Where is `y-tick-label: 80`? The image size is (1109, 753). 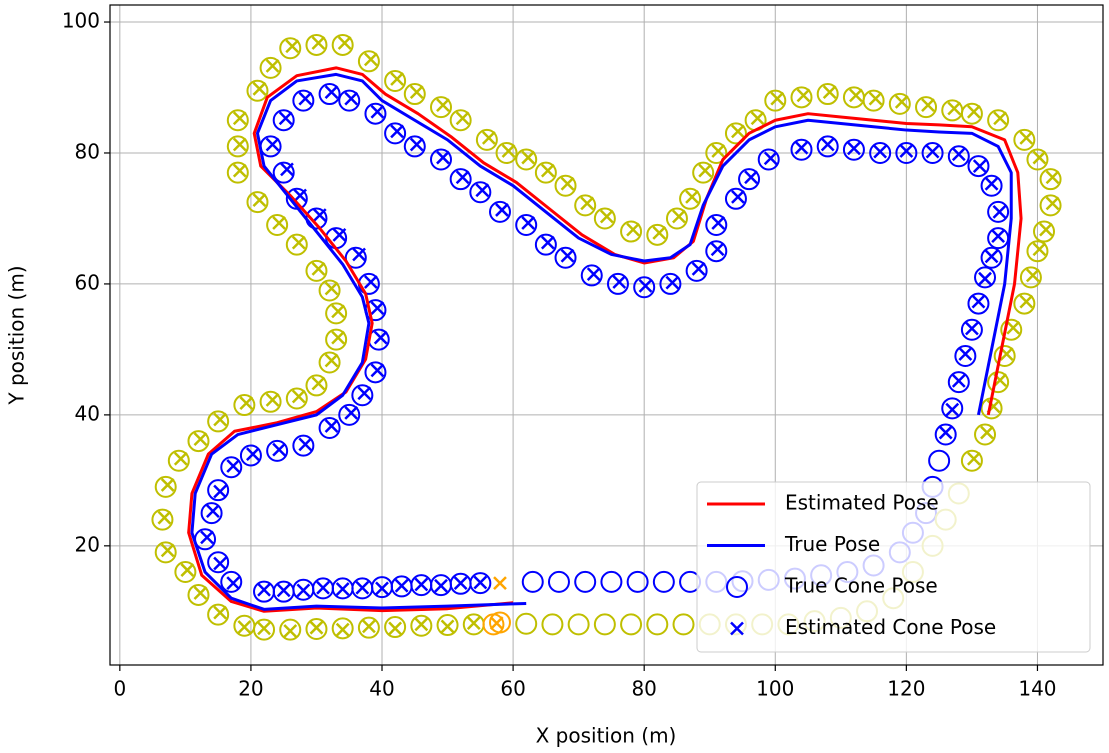
y-tick-label: 80 is located at coordinates (87, 151).